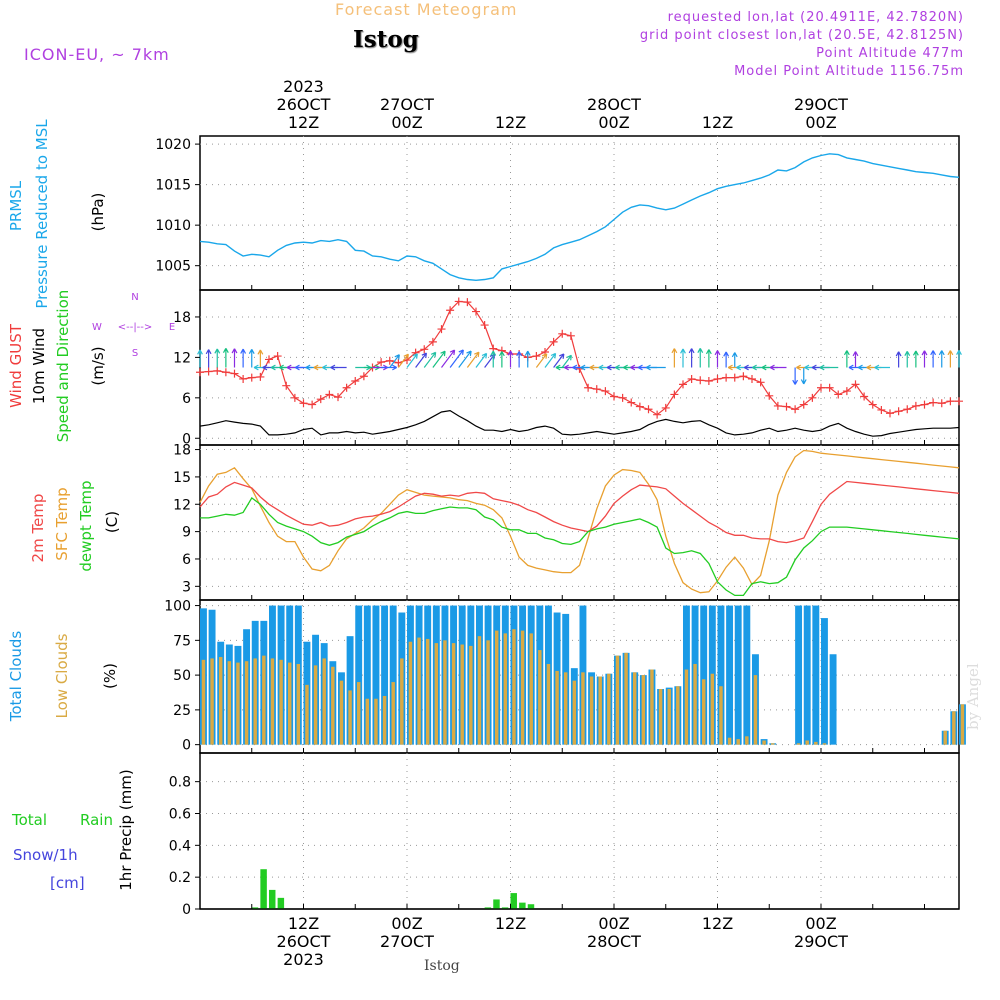 The height and width of the screenshot is (1000, 1000). I want to click on point-altitude: Point Altitude 477m, so click(890, 53).